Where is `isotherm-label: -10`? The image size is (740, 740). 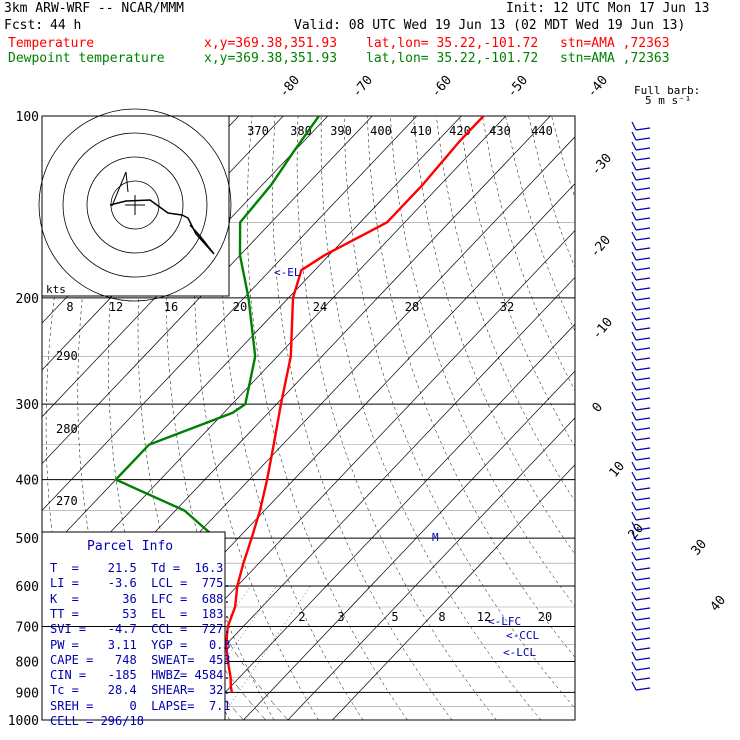
isotherm-label: -10 is located at coordinates (603, 329).